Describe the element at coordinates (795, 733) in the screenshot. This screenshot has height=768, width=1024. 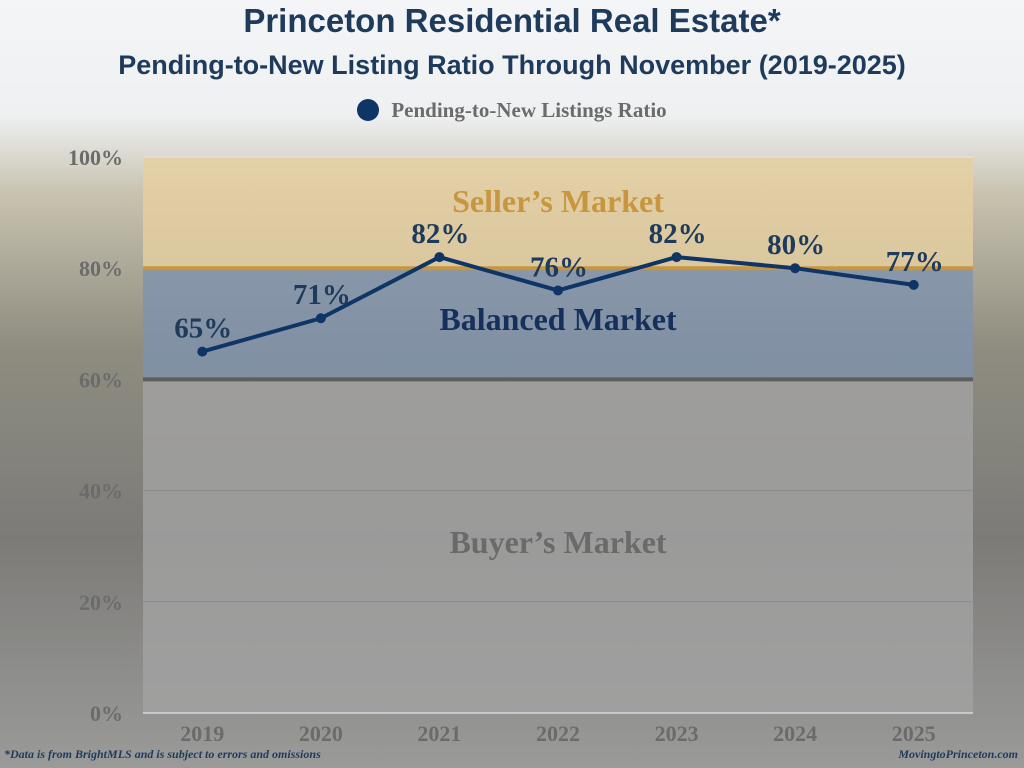
I see `x-tick-label: 2024` at that location.